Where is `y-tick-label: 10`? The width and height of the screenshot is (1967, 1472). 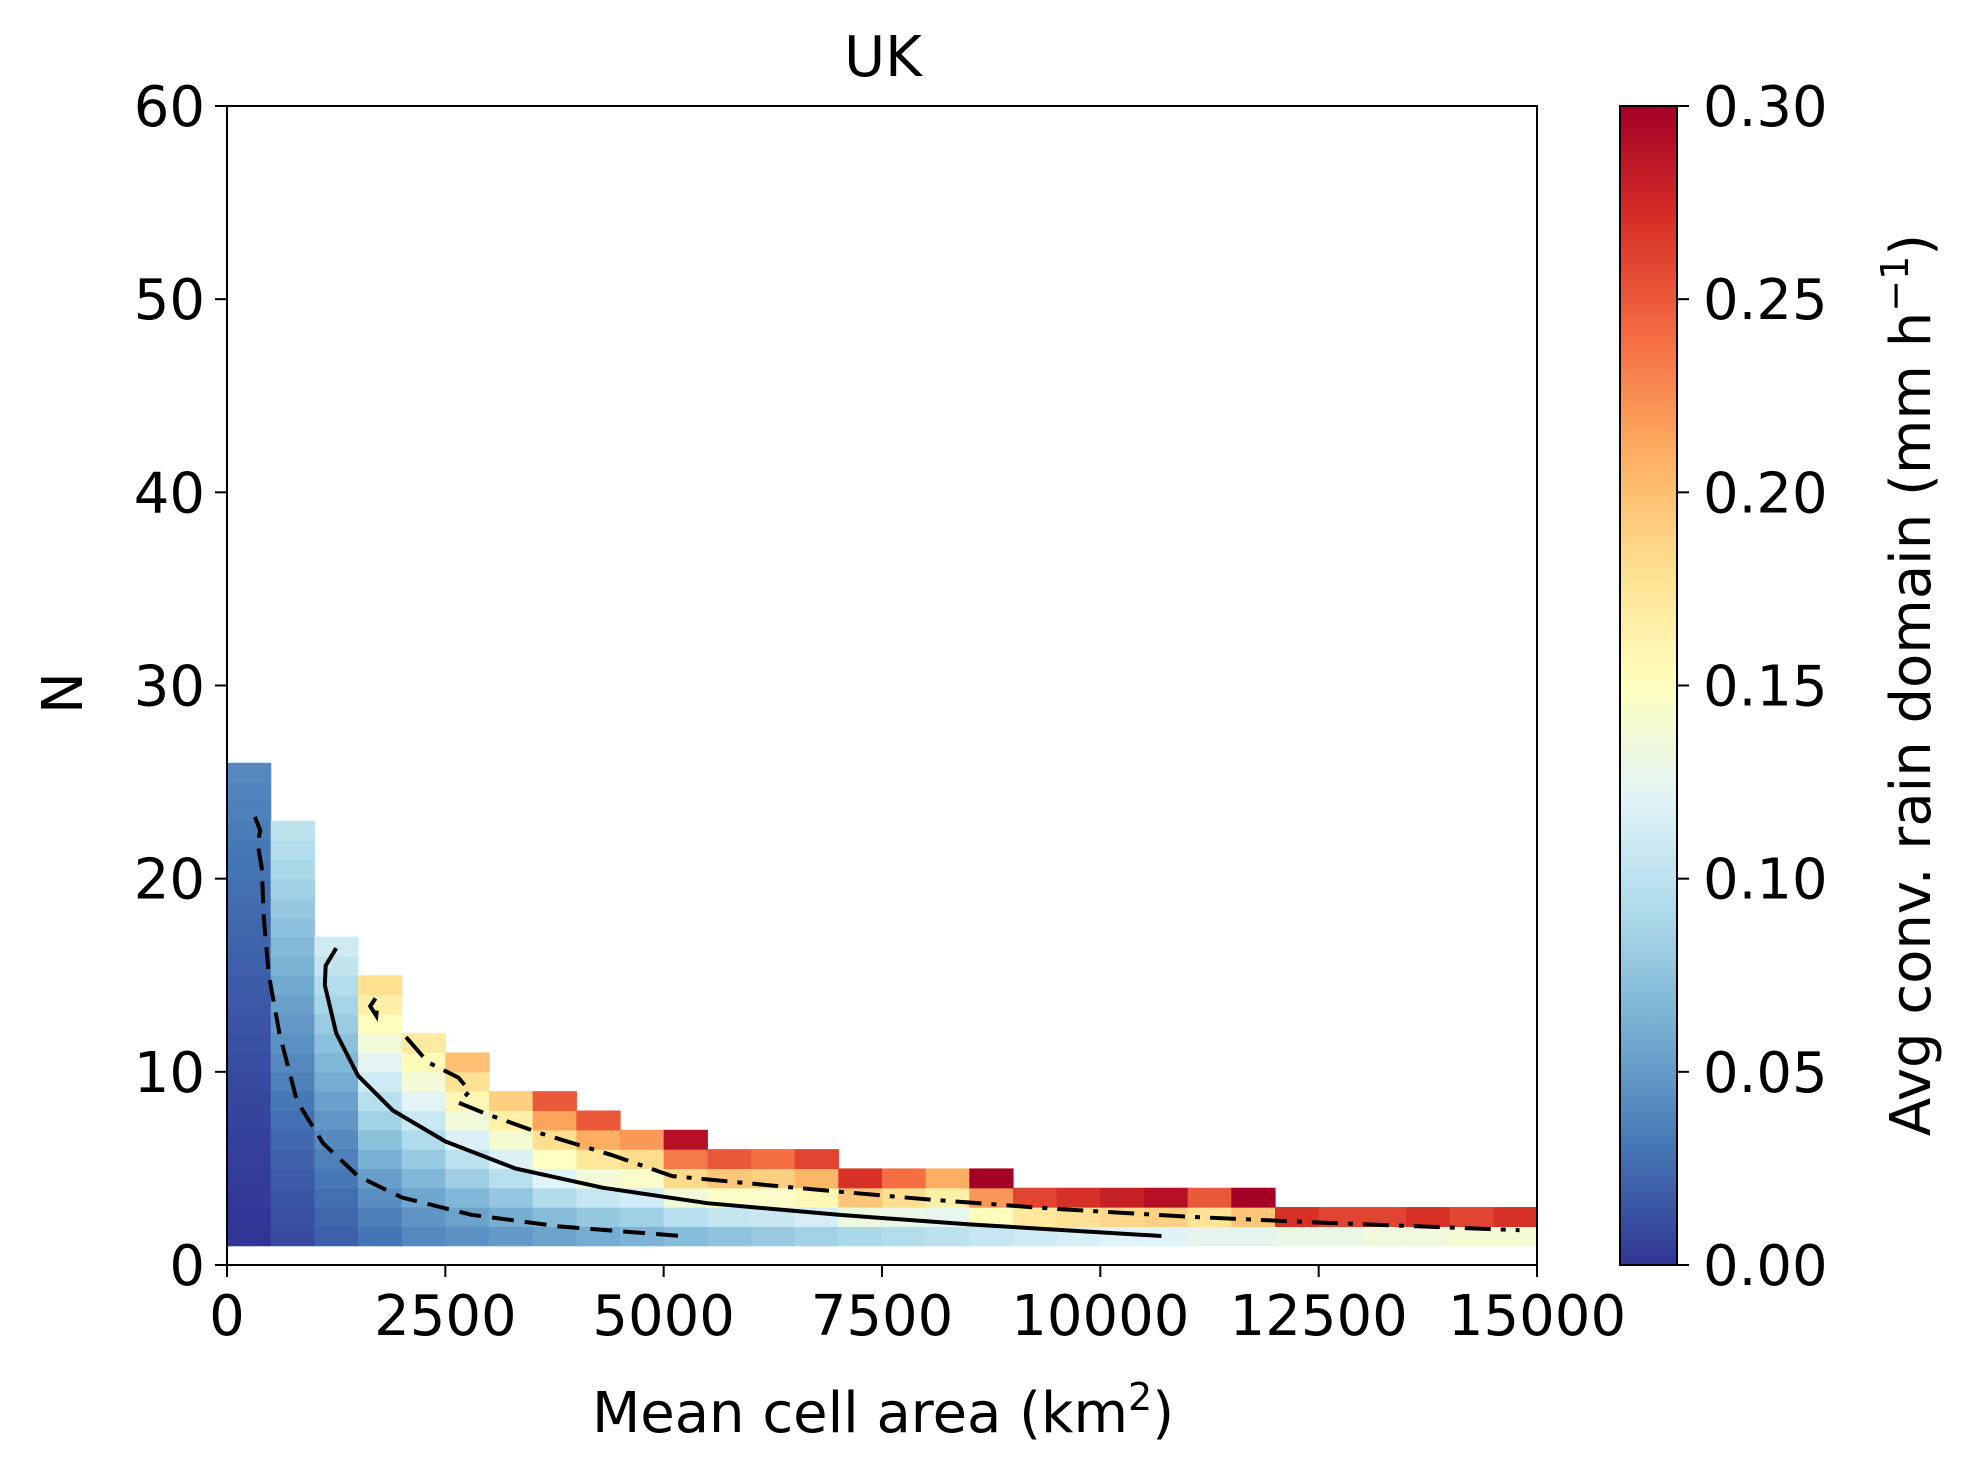 y-tick-label: 10 is located at coordinates (169, 1073).